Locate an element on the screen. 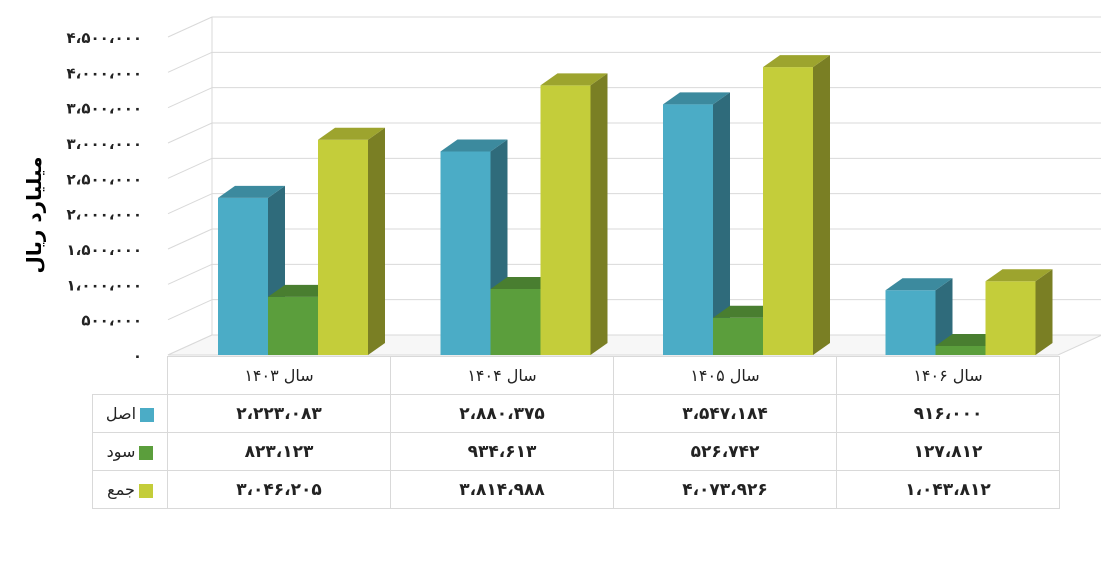  y-tick-label: ۵۰۰،۰۰۰ is located at coordinates (111, 321).